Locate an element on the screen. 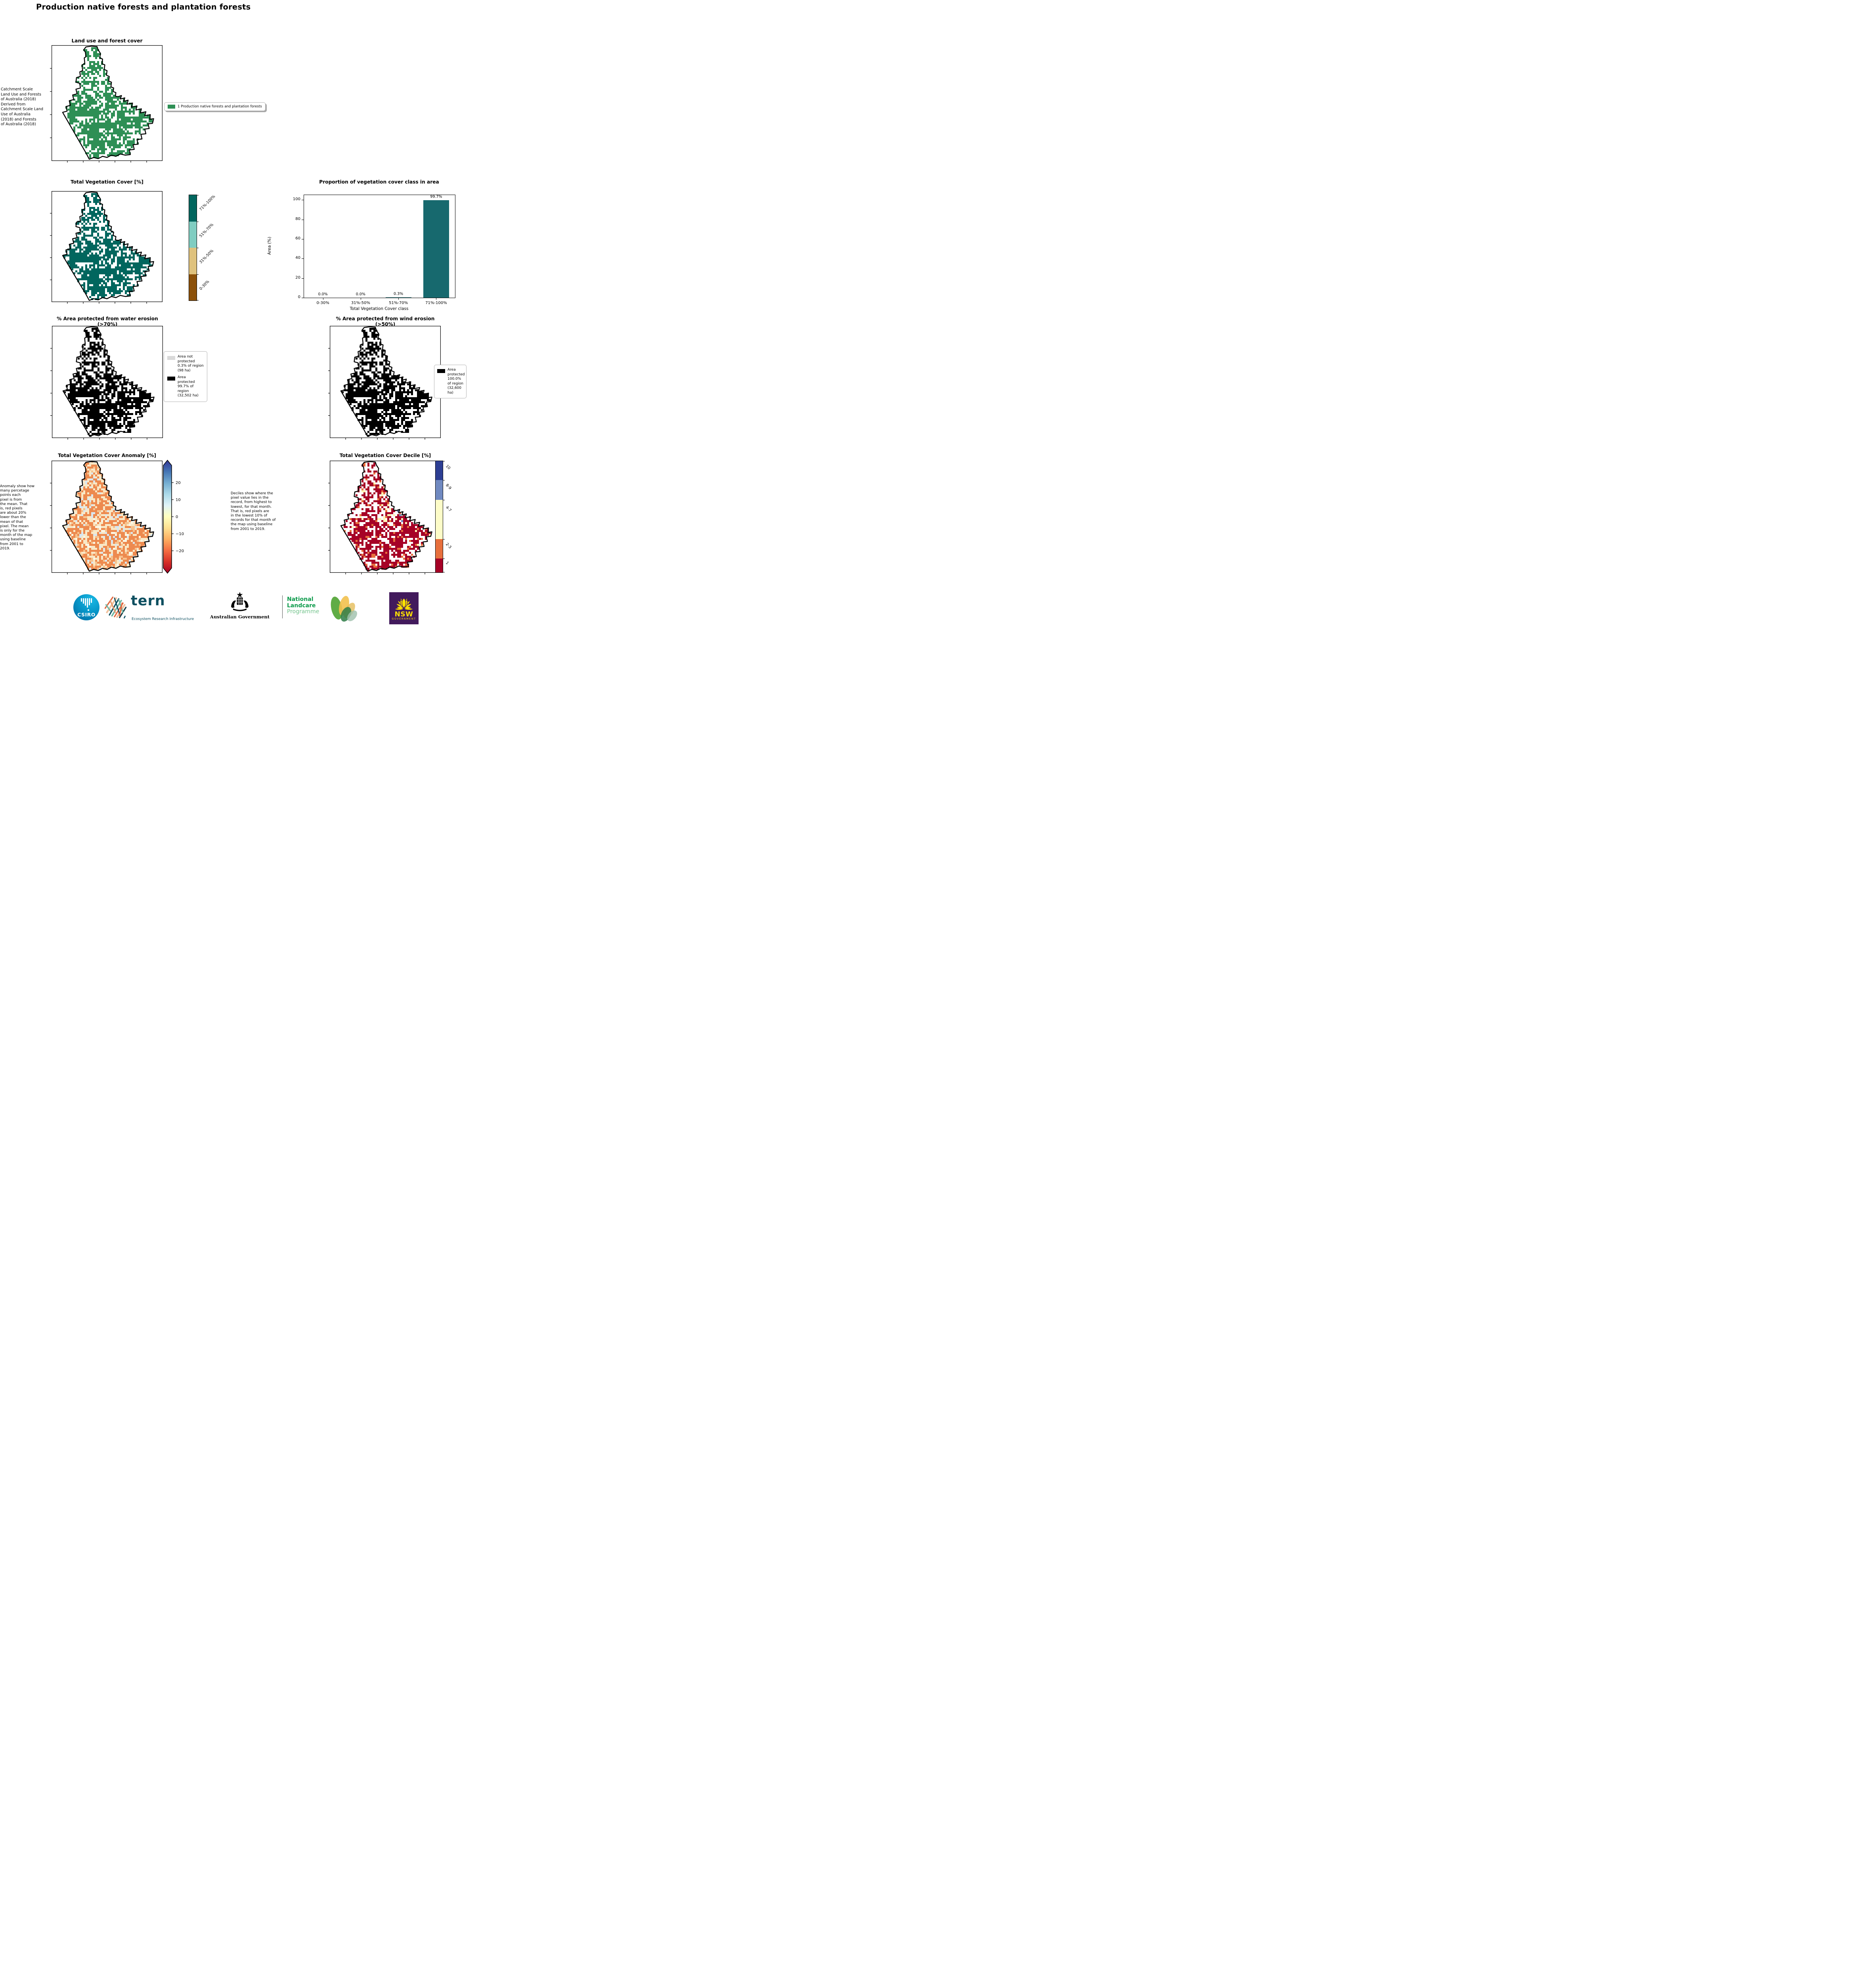 The height and width of the screenshot is (1982, 1876). colorbar-class-label: 71%-100% is located at coordinates (207, 203).